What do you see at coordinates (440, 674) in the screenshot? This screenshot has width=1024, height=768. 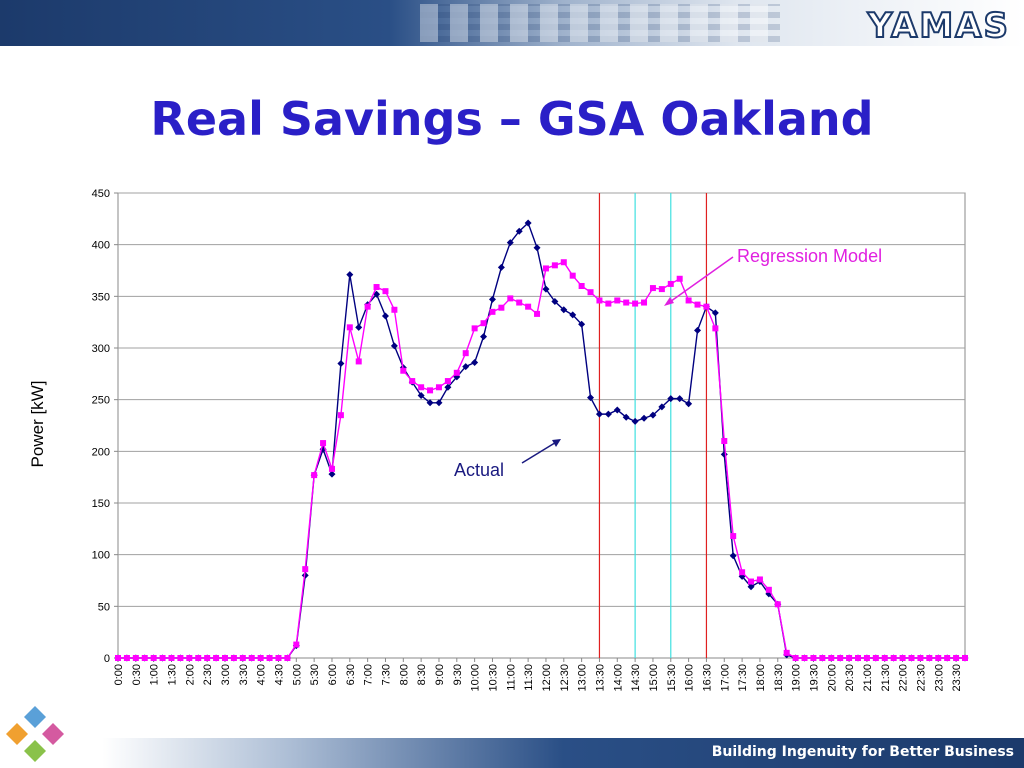 I see `x-tick-label: 9:00` at bounding box center [440, 674].